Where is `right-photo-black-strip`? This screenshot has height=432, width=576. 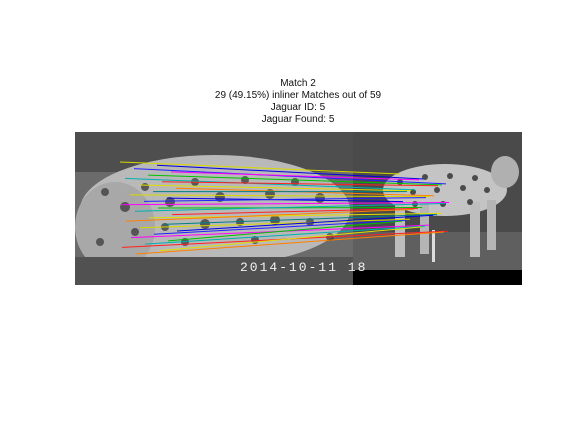 right-photo-black-strip is located at coordinates (437, 277).